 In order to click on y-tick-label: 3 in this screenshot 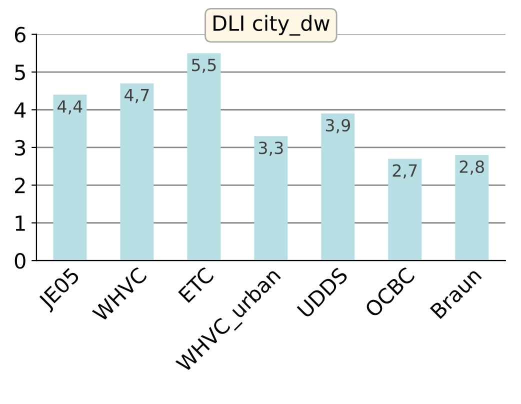, I will do `click(20, 148)`.